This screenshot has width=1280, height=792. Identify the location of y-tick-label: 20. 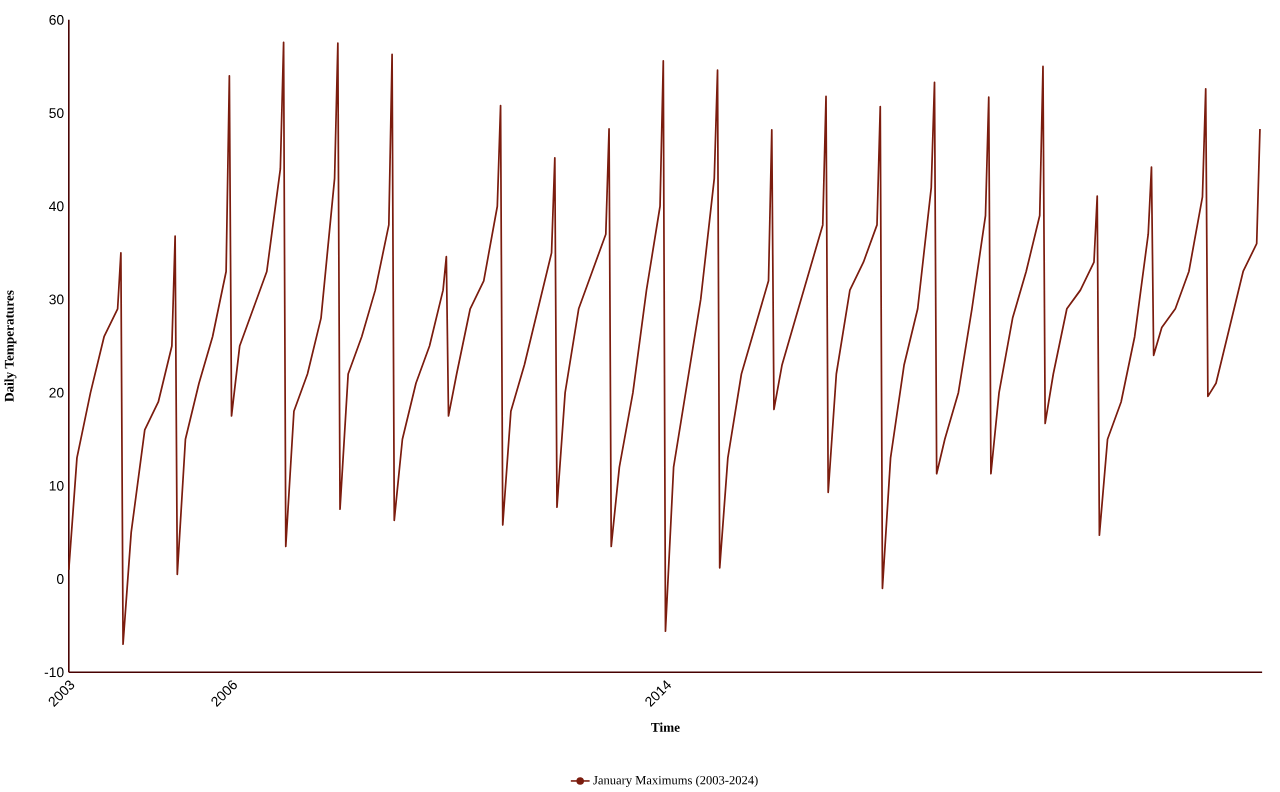
(56, 392).